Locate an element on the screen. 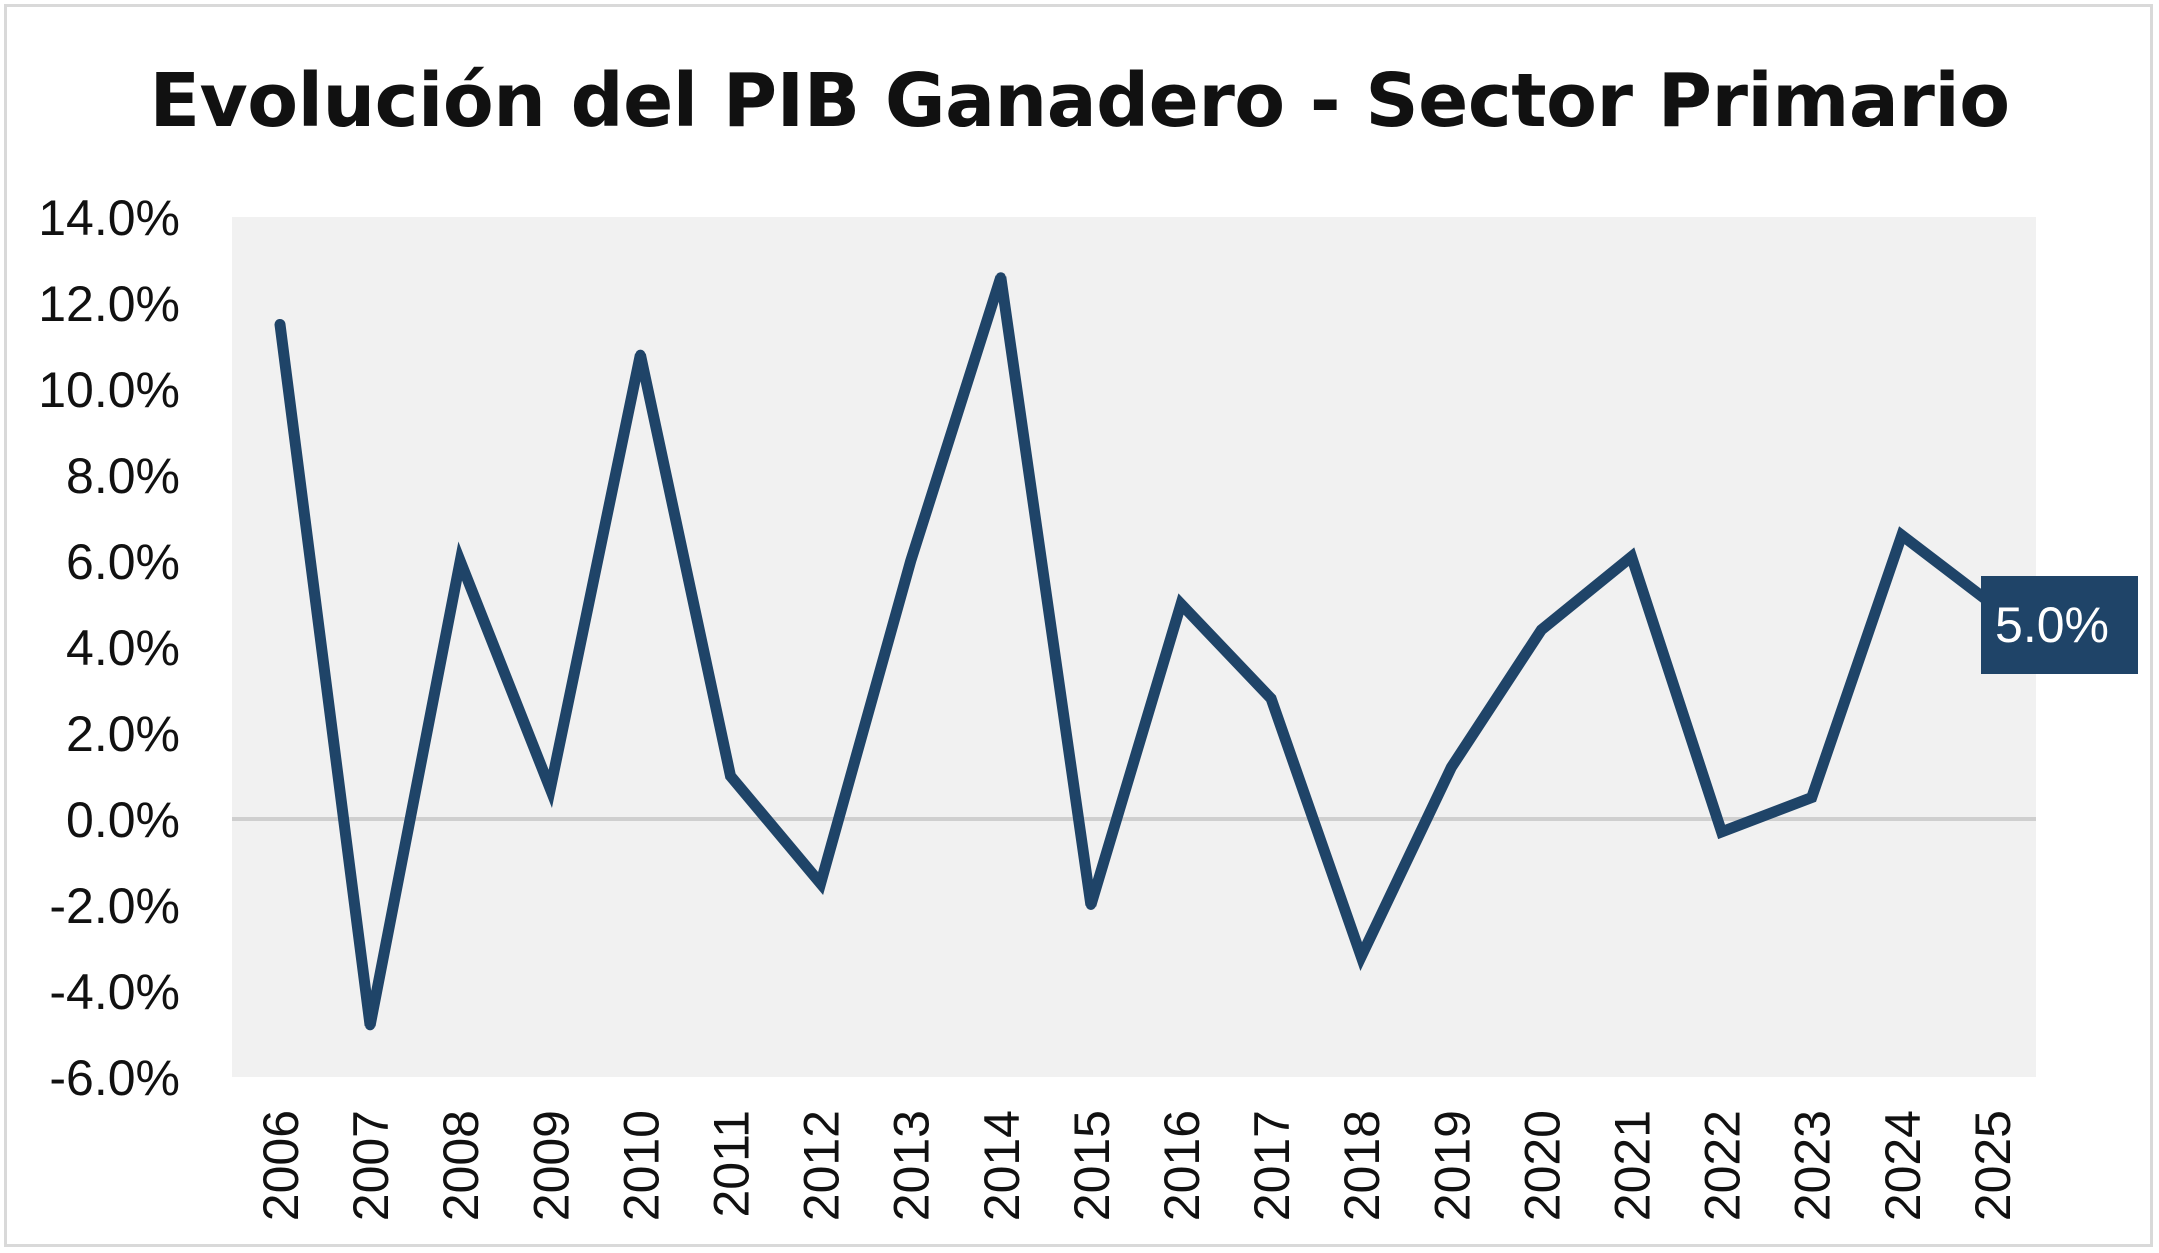 Image resolution: width=2159 pixels, height=1253 pixels. y-tick-label: 2.0% is located at coordinates (123, 734).